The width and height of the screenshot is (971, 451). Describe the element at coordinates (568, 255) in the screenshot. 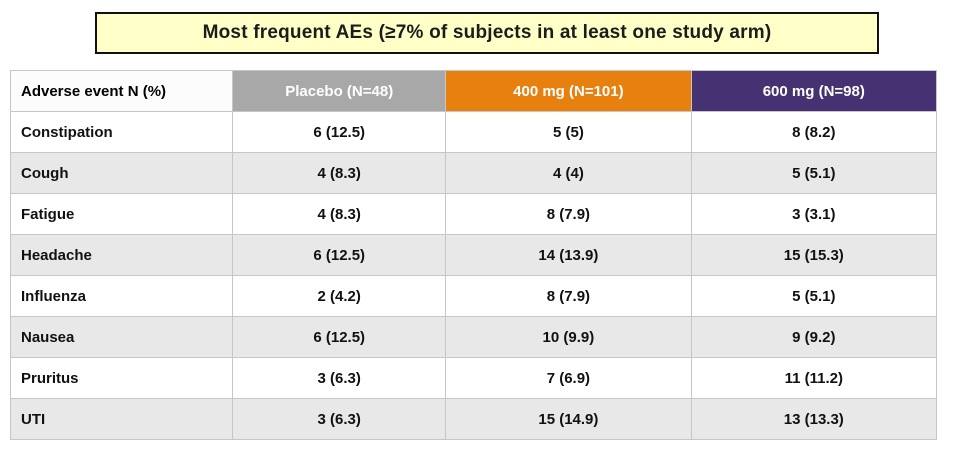

I see `cell-400mg: 14 (13.9)` at that location.